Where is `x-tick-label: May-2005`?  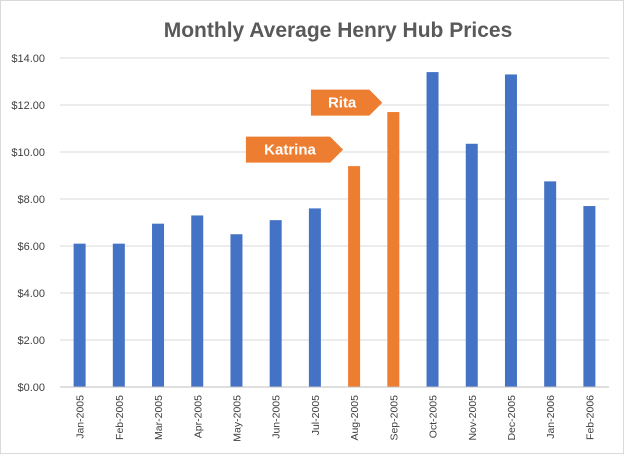
x-tick-label: May-2005 is located at coordinates (237, 418).